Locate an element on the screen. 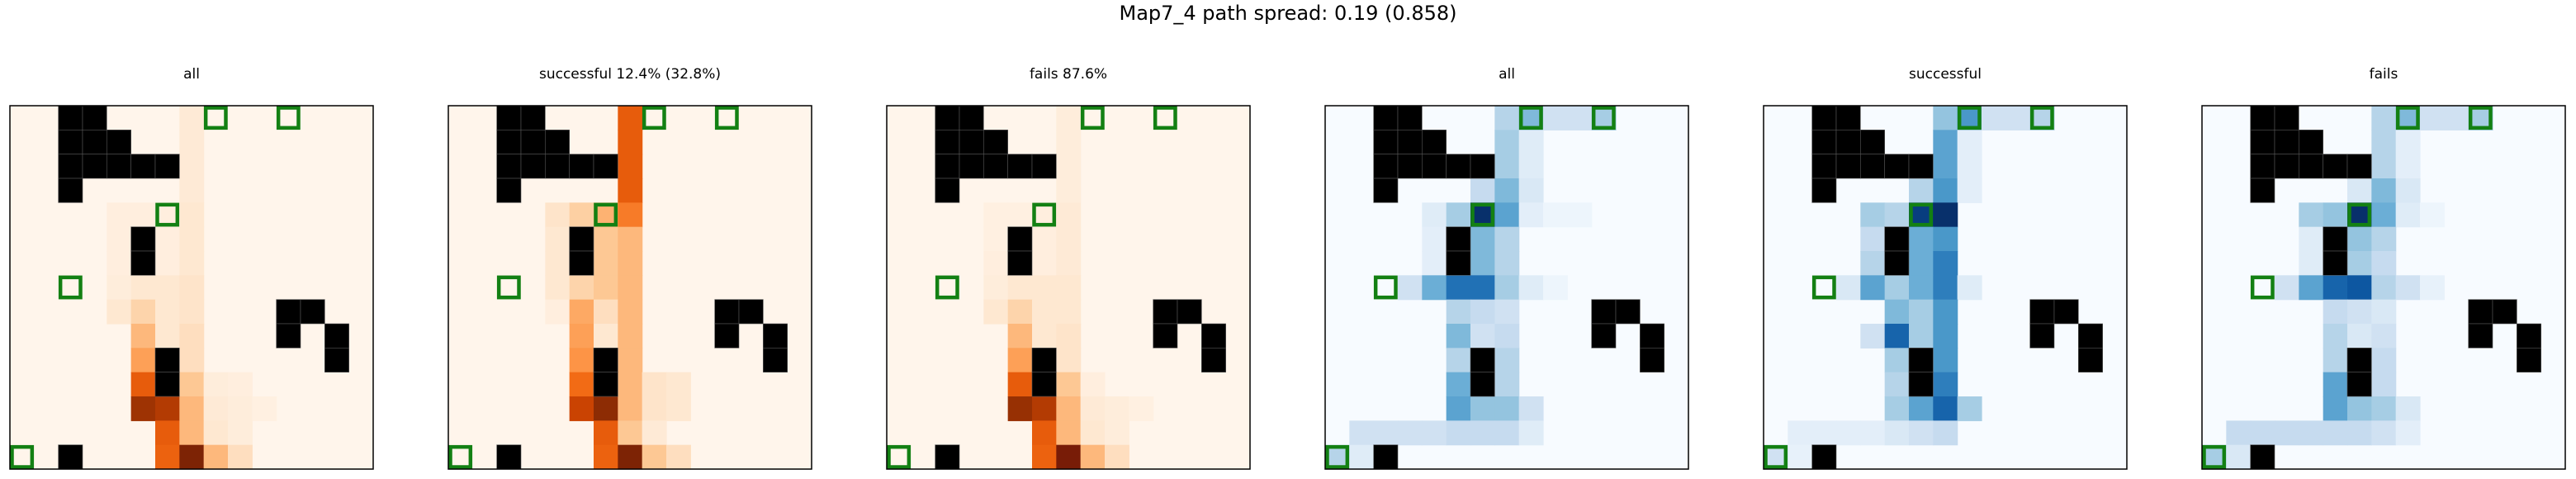  panel-5-title: successful is located at coordinates (1945, 75).